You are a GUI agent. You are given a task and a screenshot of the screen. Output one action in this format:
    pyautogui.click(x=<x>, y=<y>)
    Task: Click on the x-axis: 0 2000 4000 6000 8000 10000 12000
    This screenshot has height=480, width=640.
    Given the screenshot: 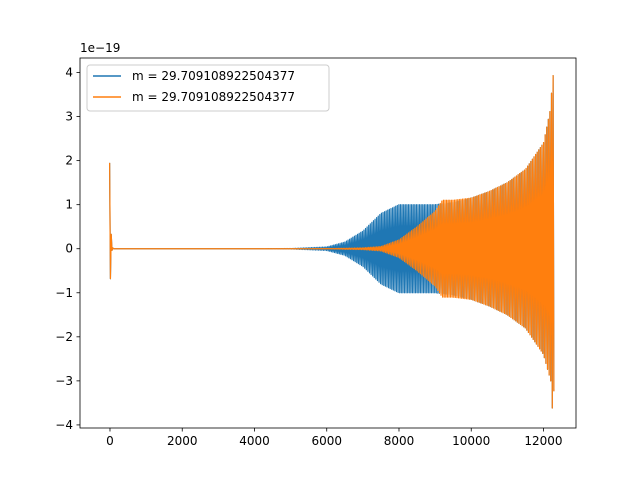 What is the action you would take?
    pyautogui.click(x=334, y=438)
    